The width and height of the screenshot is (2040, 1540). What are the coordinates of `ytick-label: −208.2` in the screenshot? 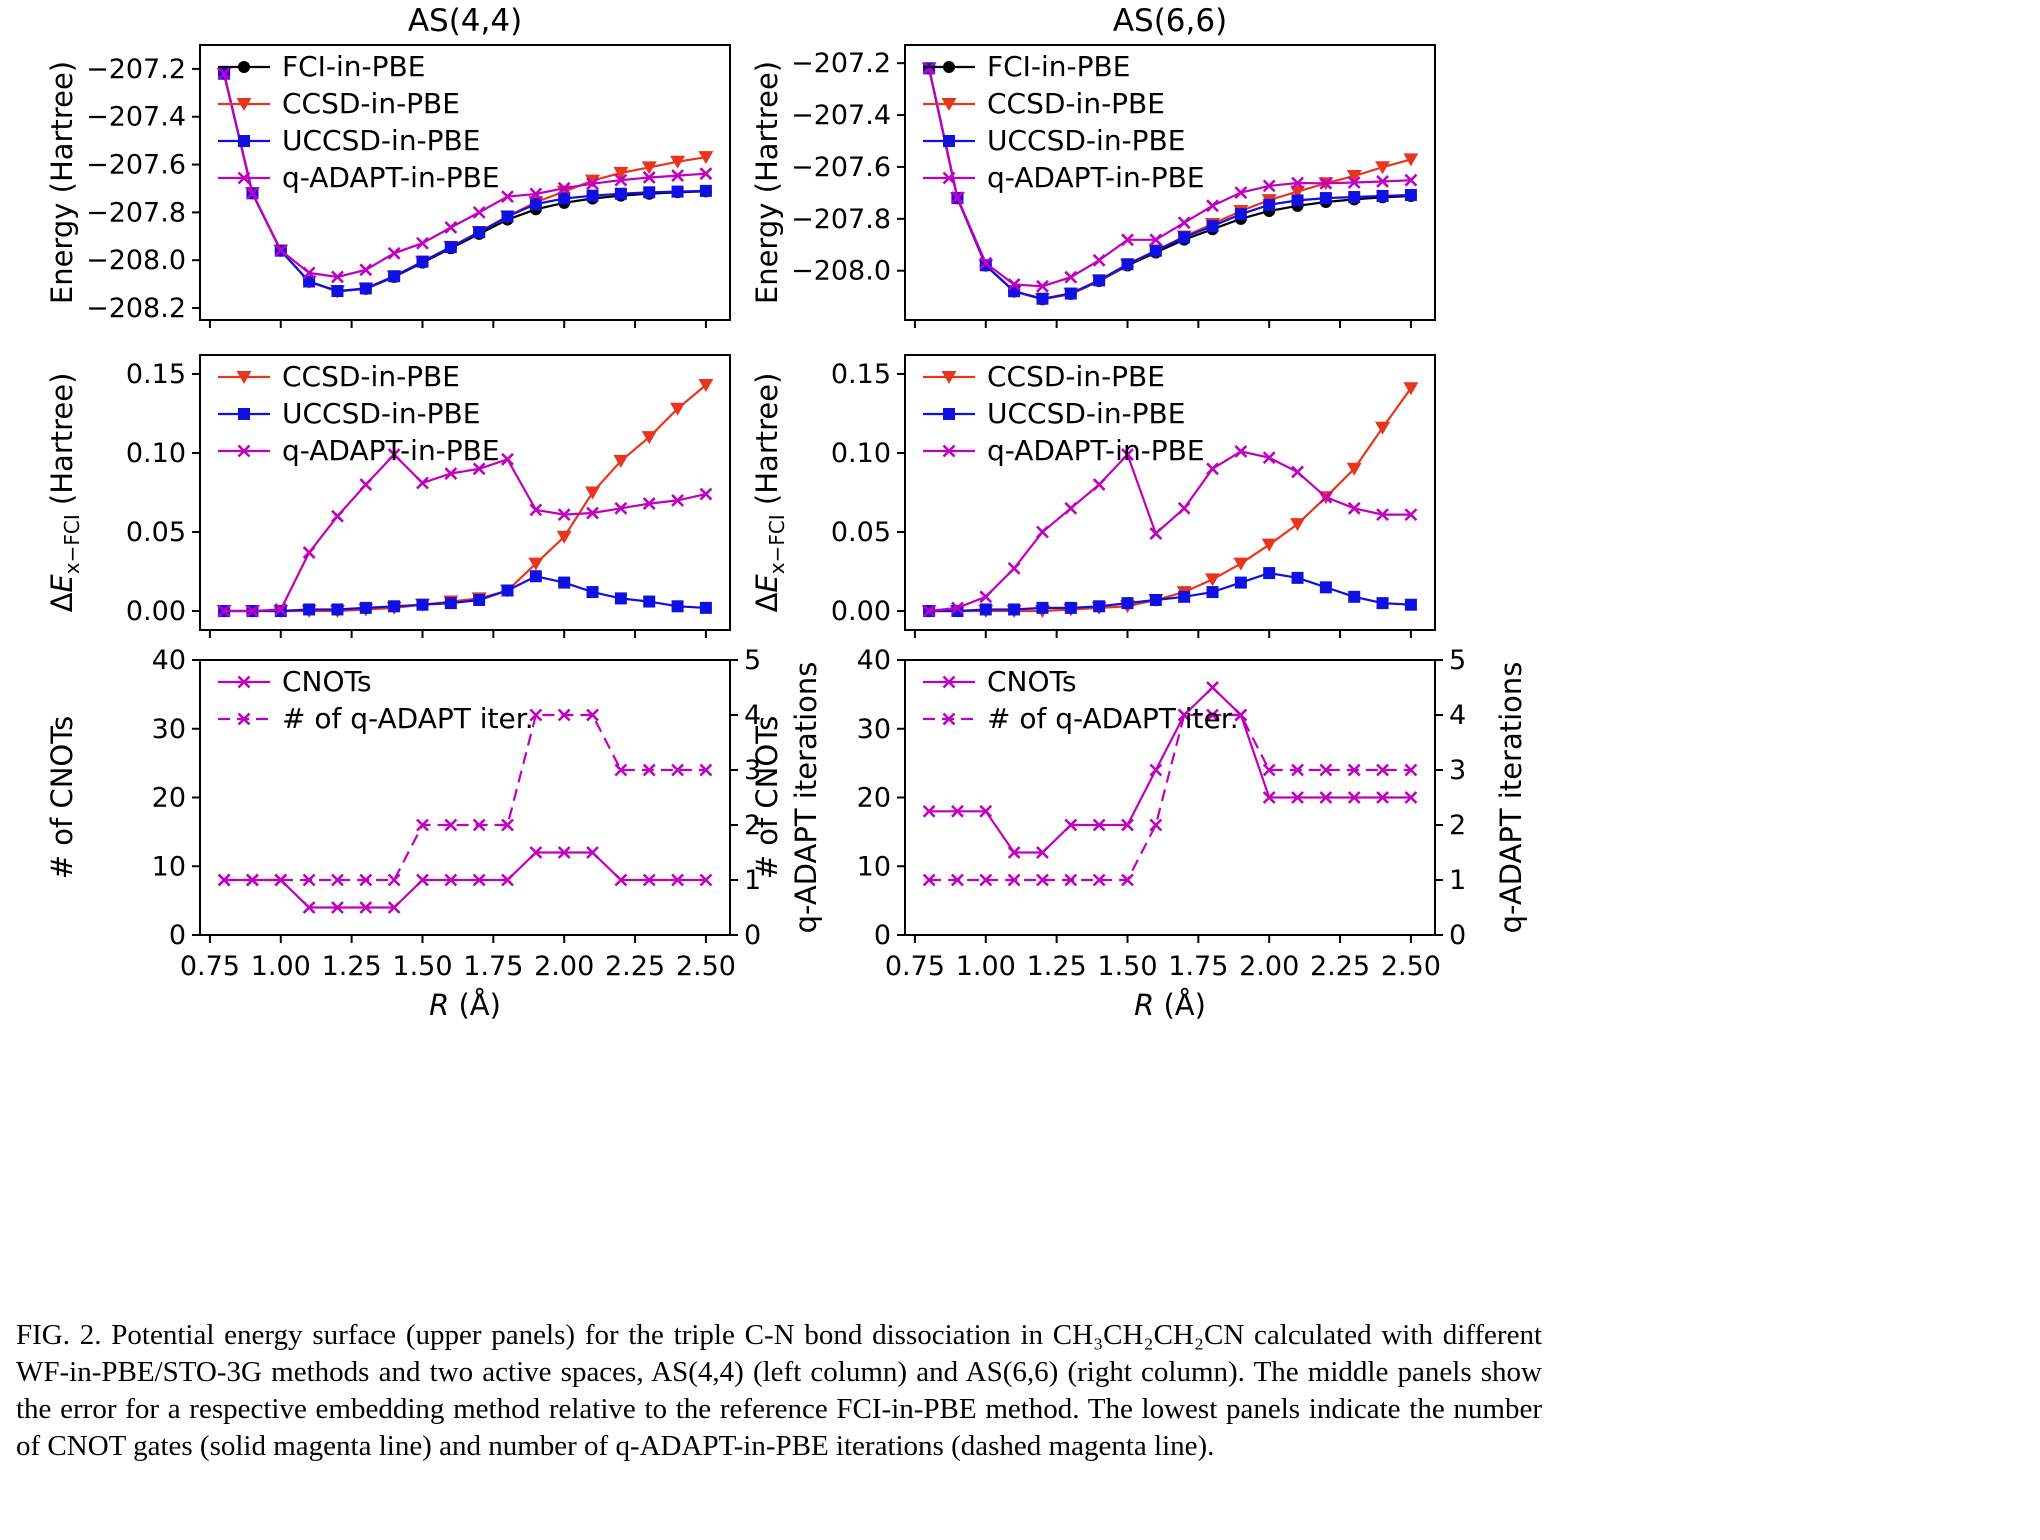 It's located at (136, 308).